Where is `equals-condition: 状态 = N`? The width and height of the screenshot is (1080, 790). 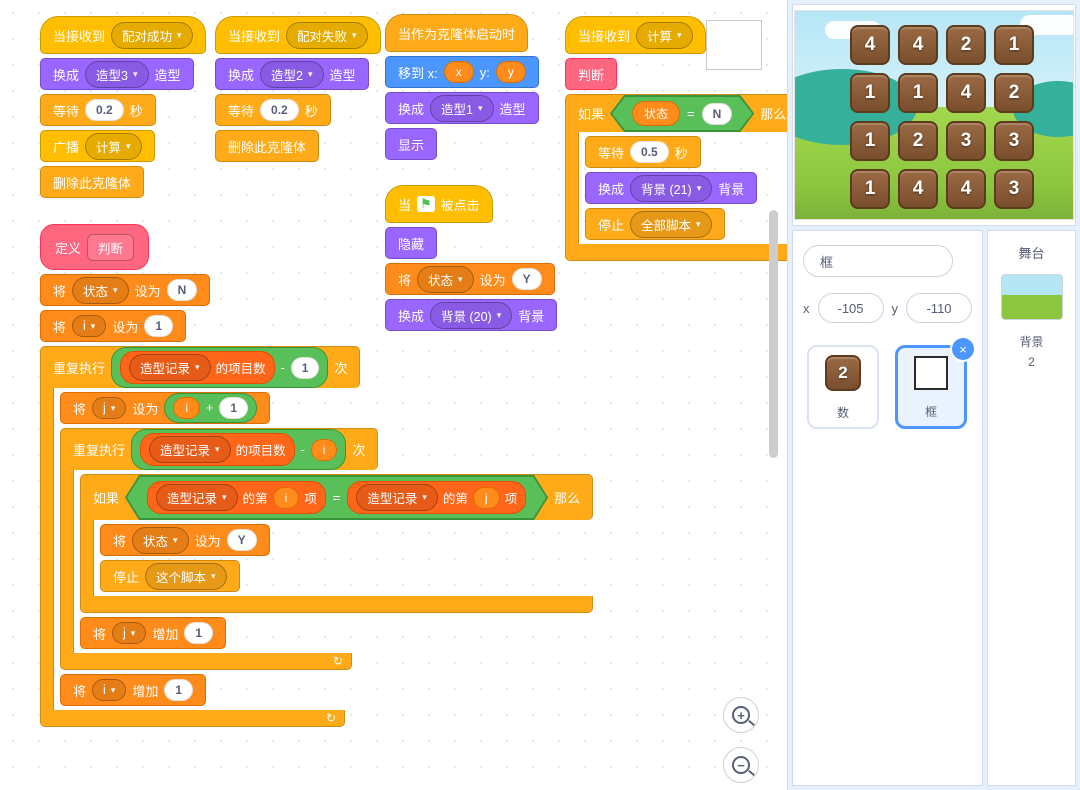 equals-condition: 状态 = N is located at coordinates (682, 113).